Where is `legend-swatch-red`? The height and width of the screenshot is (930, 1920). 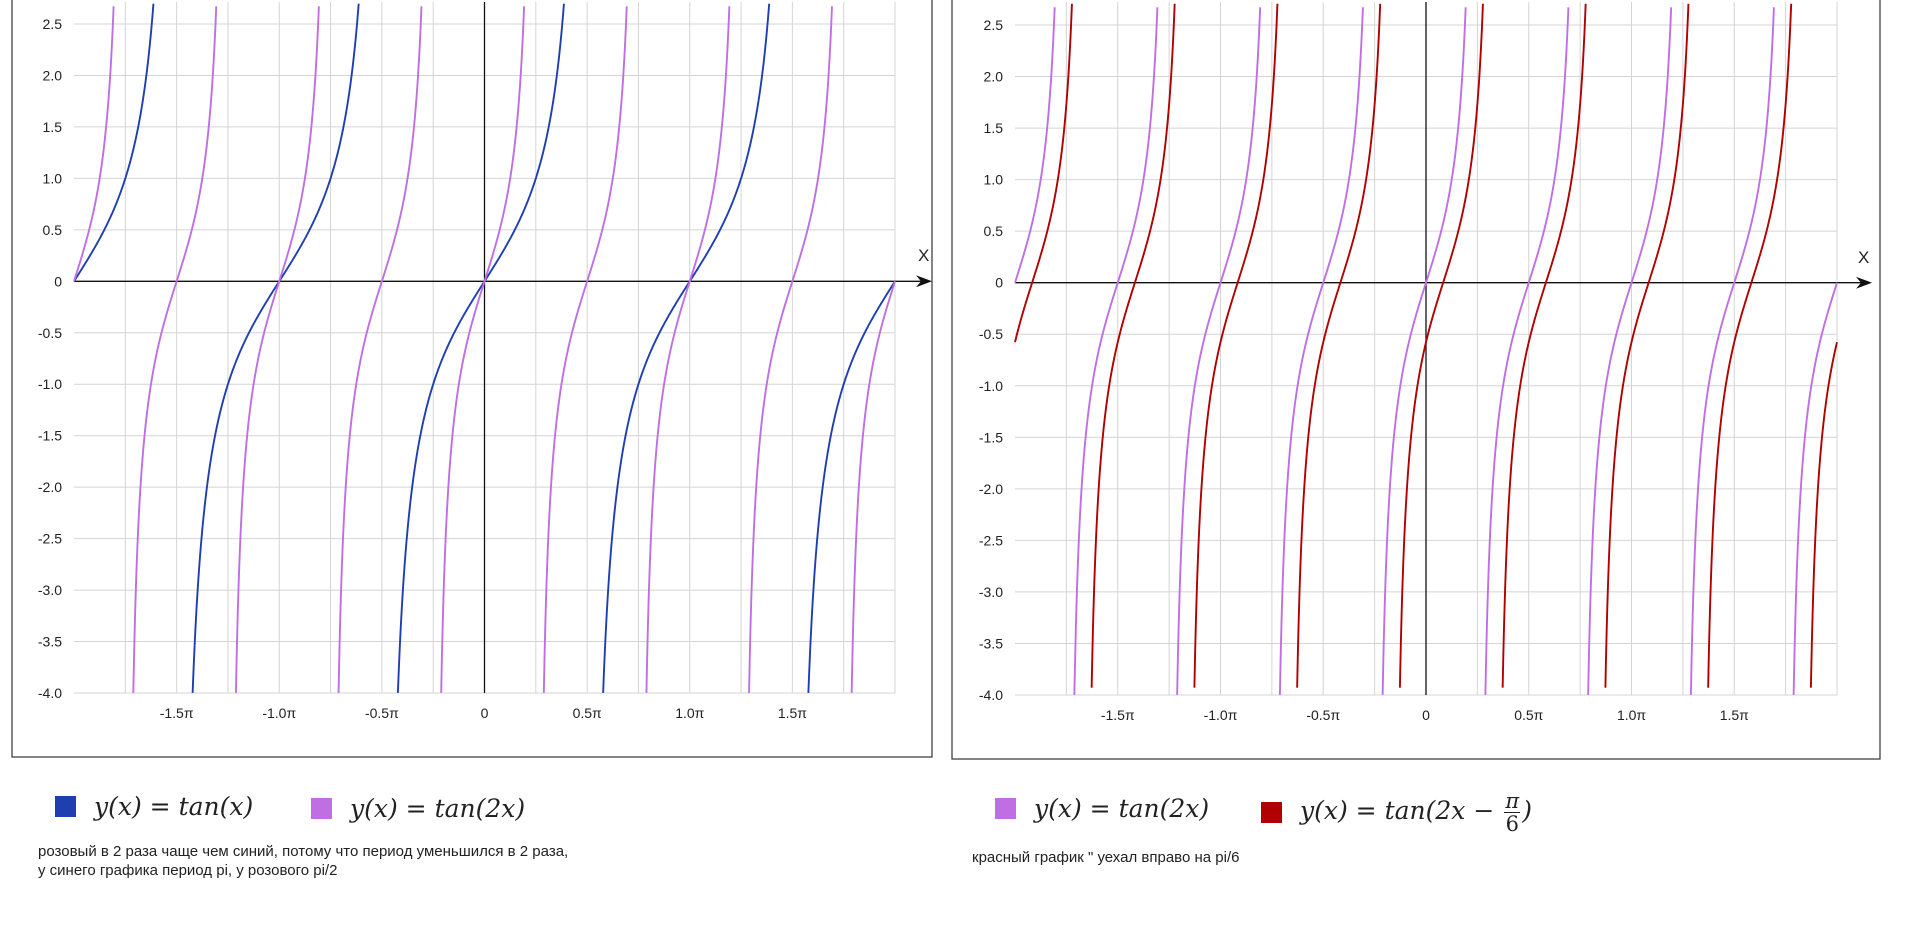 legend-swatch-red is located at coordinates (1271, 813).